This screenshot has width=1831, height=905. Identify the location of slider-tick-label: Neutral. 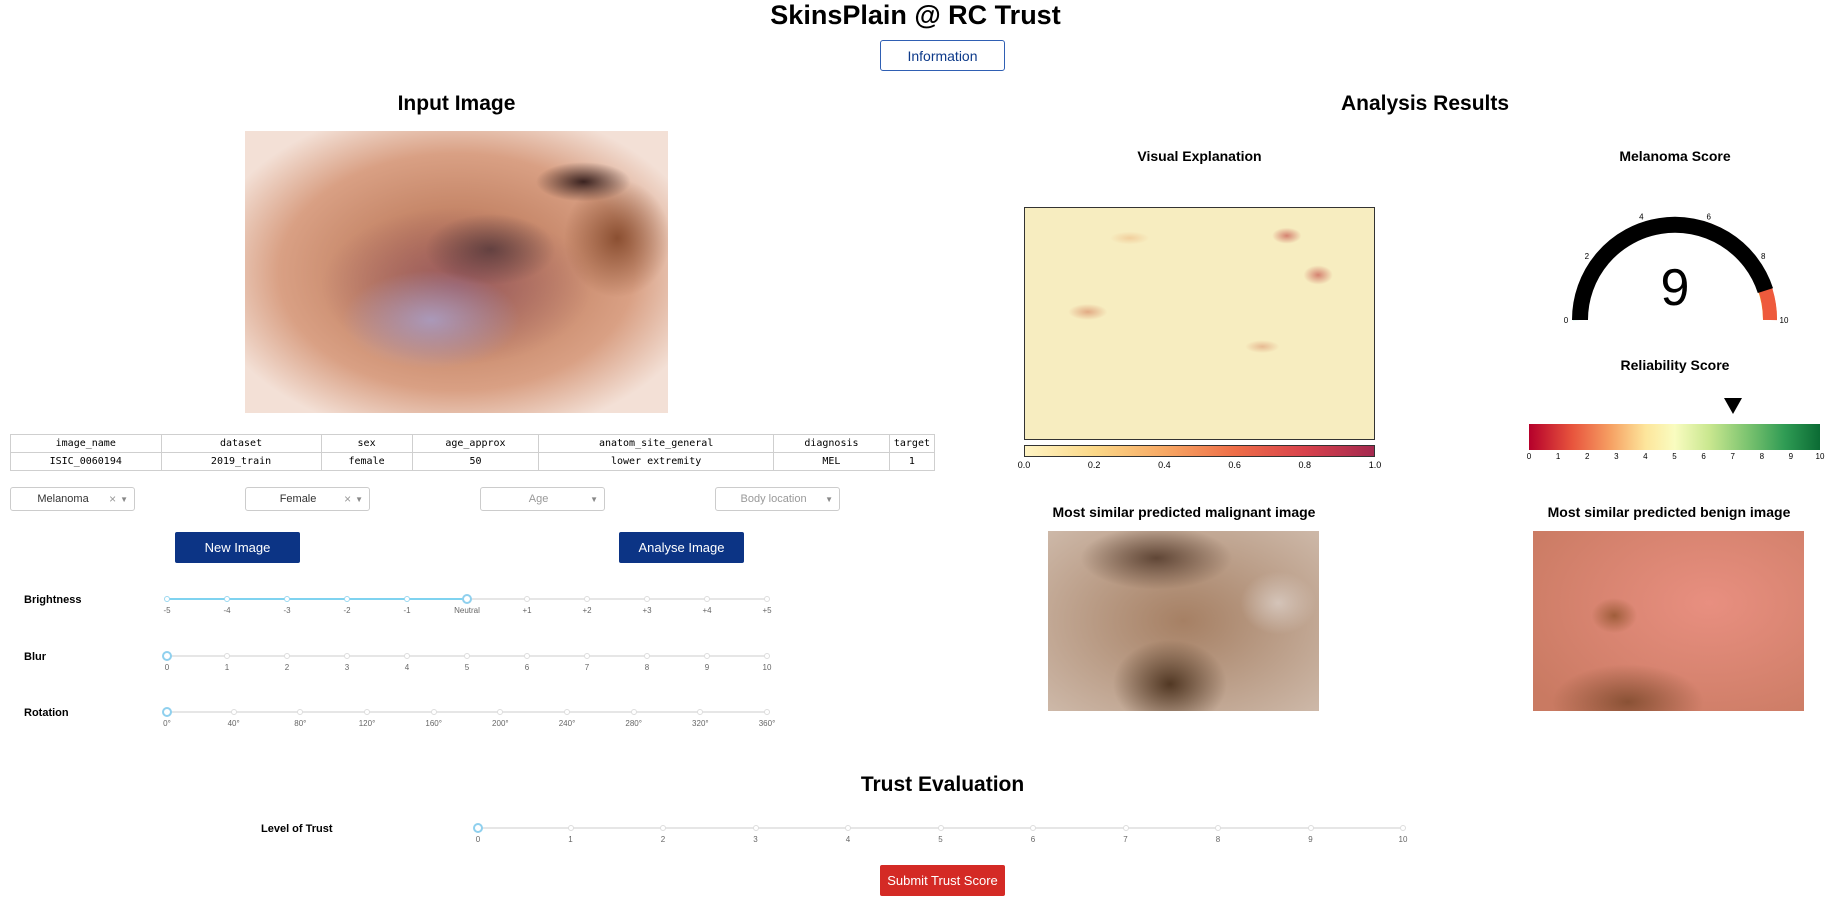
(467, 610).